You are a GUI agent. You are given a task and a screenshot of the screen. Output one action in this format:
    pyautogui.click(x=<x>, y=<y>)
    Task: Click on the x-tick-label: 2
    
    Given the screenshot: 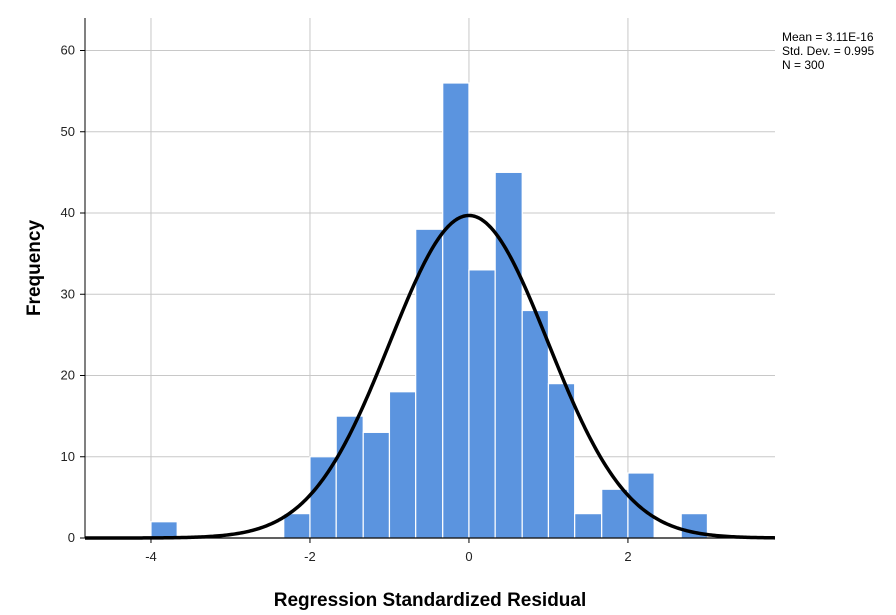 What is the action you would take?
    pyautogui.click(x=627, y=556)
    